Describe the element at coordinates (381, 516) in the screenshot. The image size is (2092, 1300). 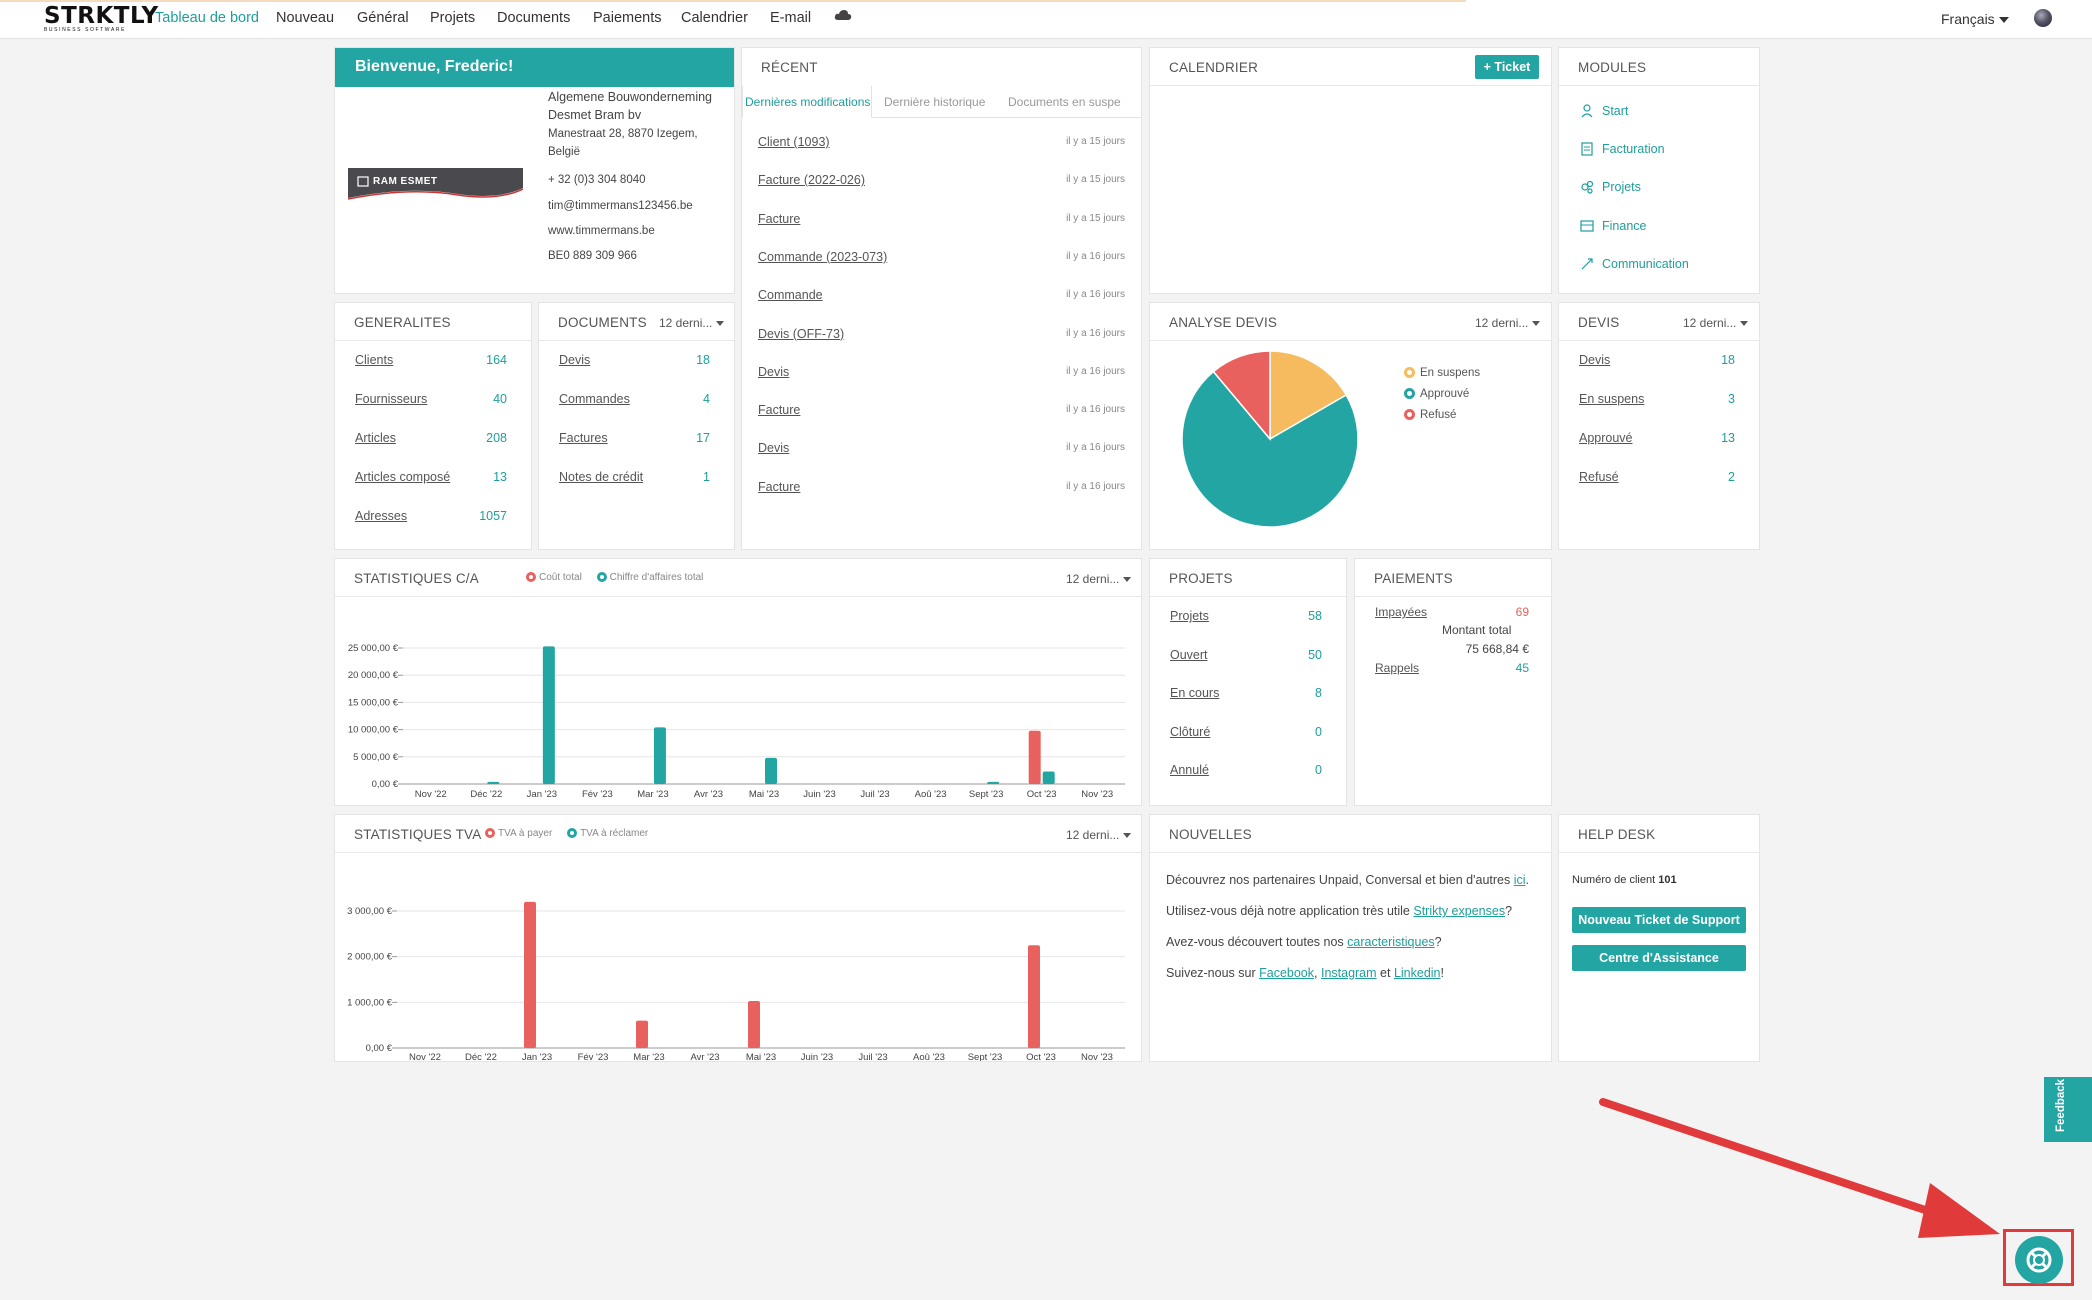
I see `generalites-row-link: Adresses` at that location.